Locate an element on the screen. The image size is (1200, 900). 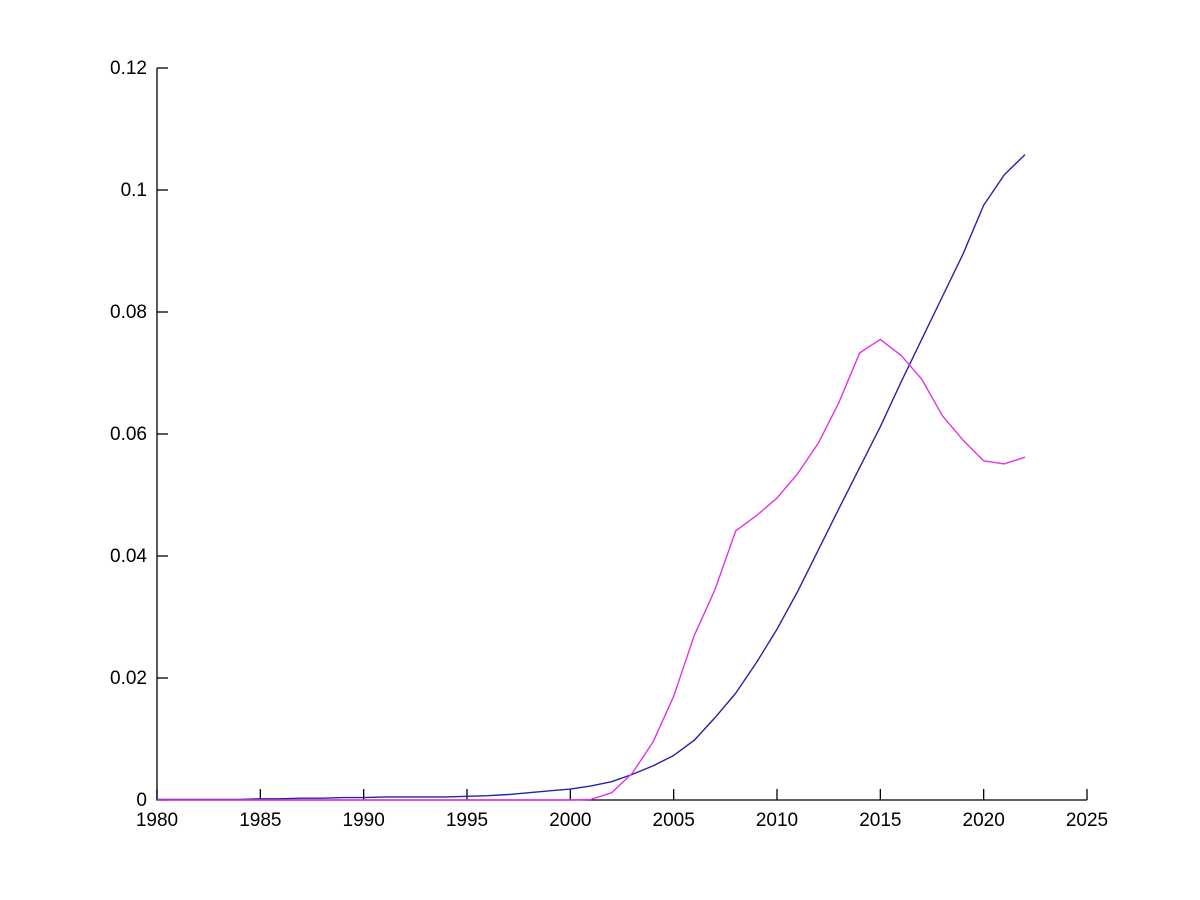
y-tick-label: 0.04 is located at coordinates (128, 556).